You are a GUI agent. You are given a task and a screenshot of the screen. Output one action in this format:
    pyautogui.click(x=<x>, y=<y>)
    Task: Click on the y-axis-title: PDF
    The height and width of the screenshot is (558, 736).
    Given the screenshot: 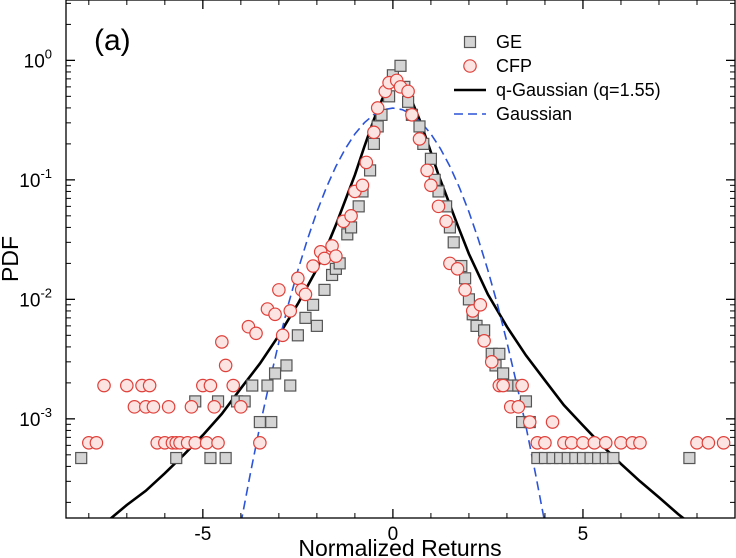 What is the action you would take?
    pyautogui.click(x=11, y=259)
    